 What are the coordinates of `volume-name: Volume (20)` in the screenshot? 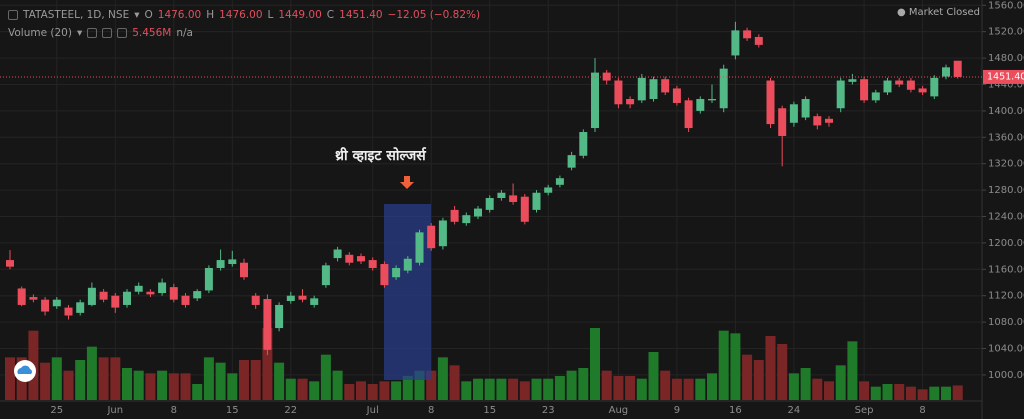 It's located at (40, 33).